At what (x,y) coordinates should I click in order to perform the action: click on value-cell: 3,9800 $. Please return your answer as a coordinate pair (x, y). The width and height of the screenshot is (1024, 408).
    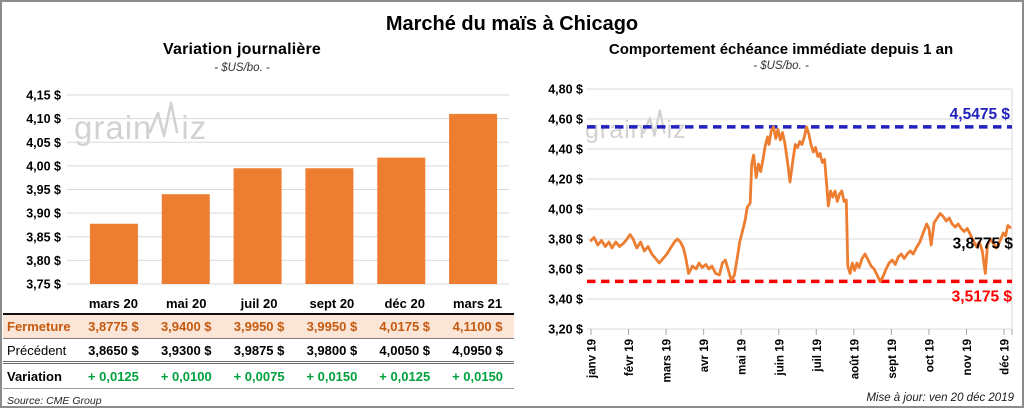
    Looking at the image, I should click on (332, 350).